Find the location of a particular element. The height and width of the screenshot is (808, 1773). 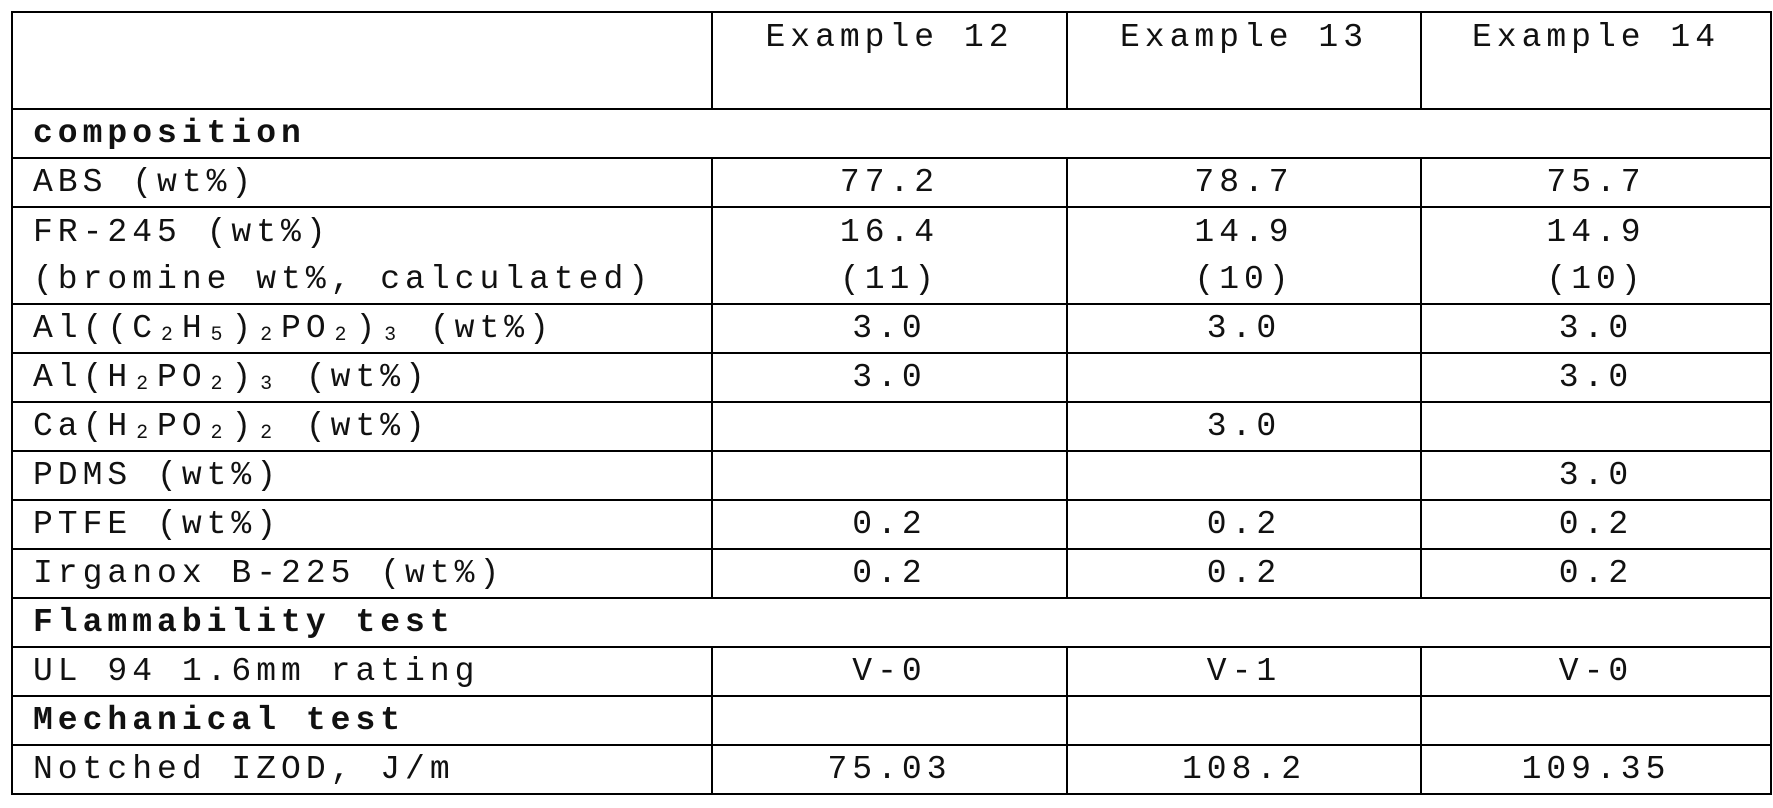

section-label: composition is located at coordinates (891, 133).